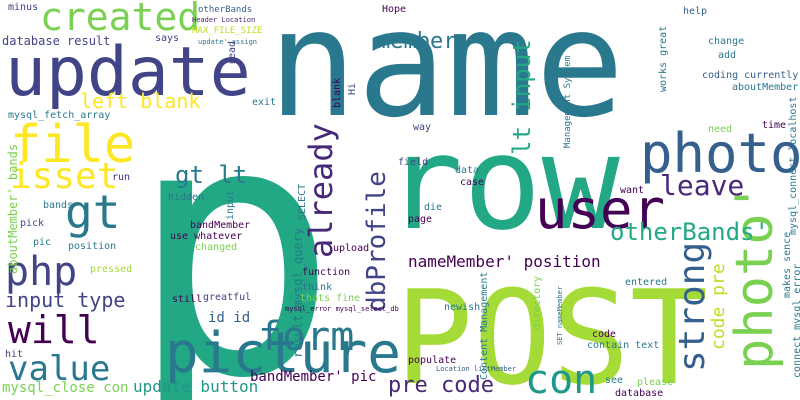  Describe the element at coordinates (623, 345) in the screenshot. I see `word-contain-text: contain text` at that location.